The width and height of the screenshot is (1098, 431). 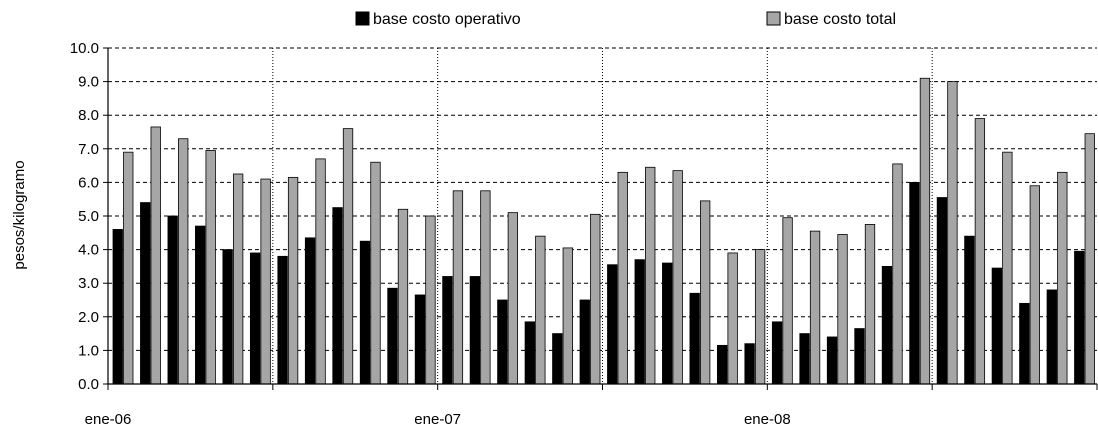 What do you see at coordinates (88, 283) in the screenshot?
I see `y-tick-label: 3.0` at bounding box center [88, 283].